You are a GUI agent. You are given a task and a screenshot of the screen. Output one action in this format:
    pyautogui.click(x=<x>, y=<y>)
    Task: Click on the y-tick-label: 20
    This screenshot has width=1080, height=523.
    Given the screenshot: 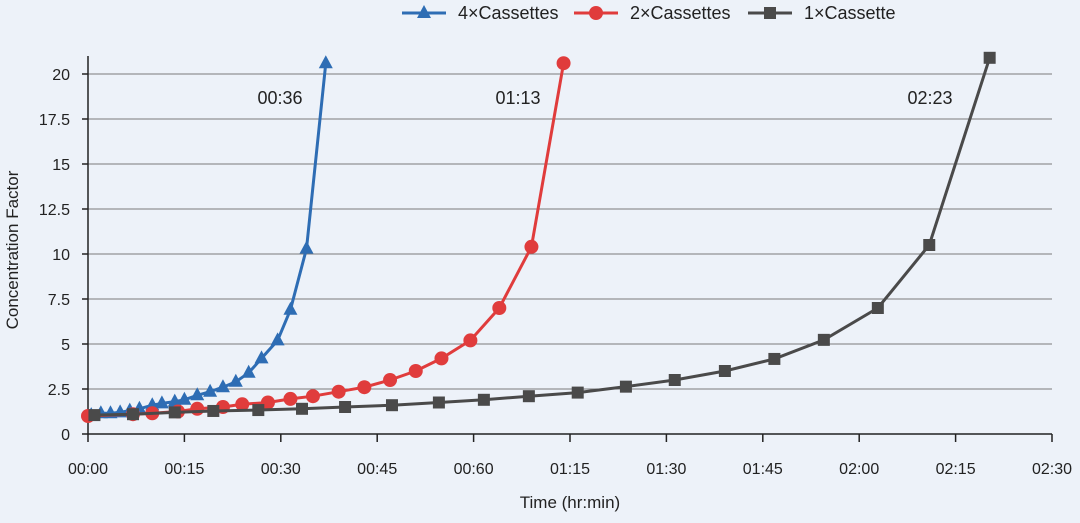 What is the action you would take?
    pyautogui.click(x=61, y=75)
    